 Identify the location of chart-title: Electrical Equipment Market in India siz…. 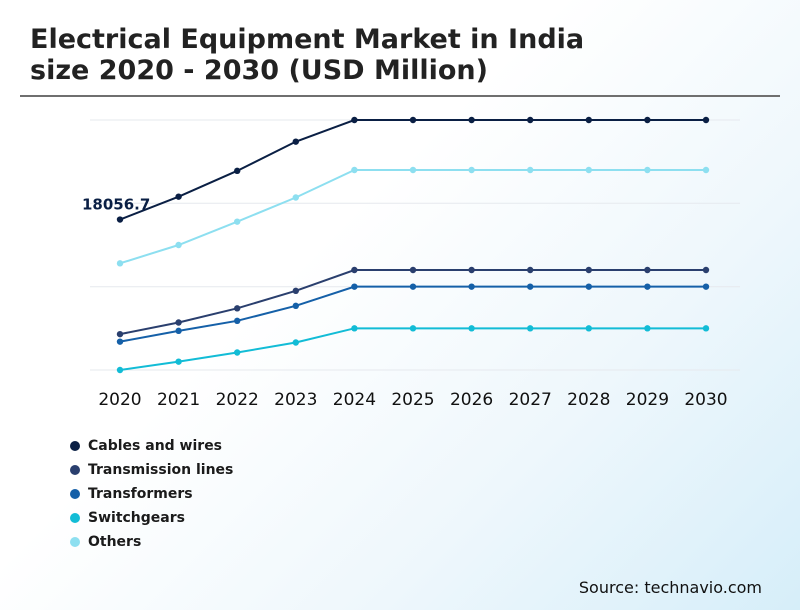
(380, 55).